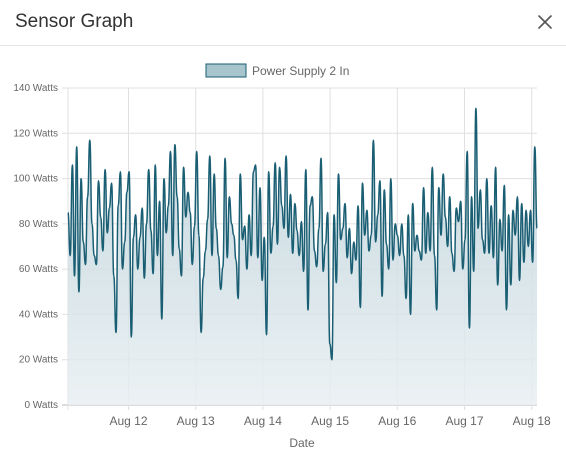  What do you see at coordinates (35, 133) in the screenshot?
I see `y-tick-label: 120 Watts` at bounding box center [35, 133].